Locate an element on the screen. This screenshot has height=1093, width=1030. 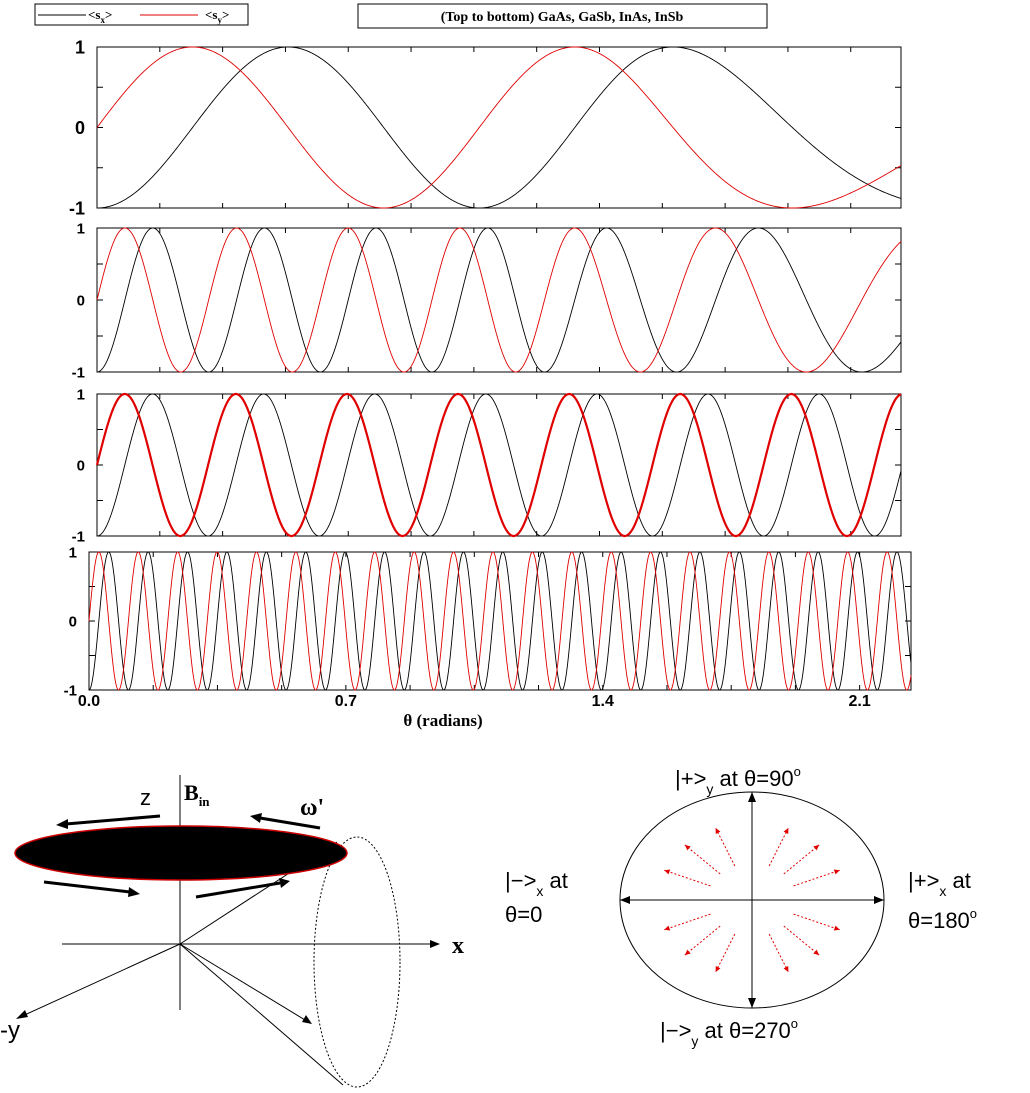
precession-diagram: z Bin ω' x -y is located at coordinates (232, 931).